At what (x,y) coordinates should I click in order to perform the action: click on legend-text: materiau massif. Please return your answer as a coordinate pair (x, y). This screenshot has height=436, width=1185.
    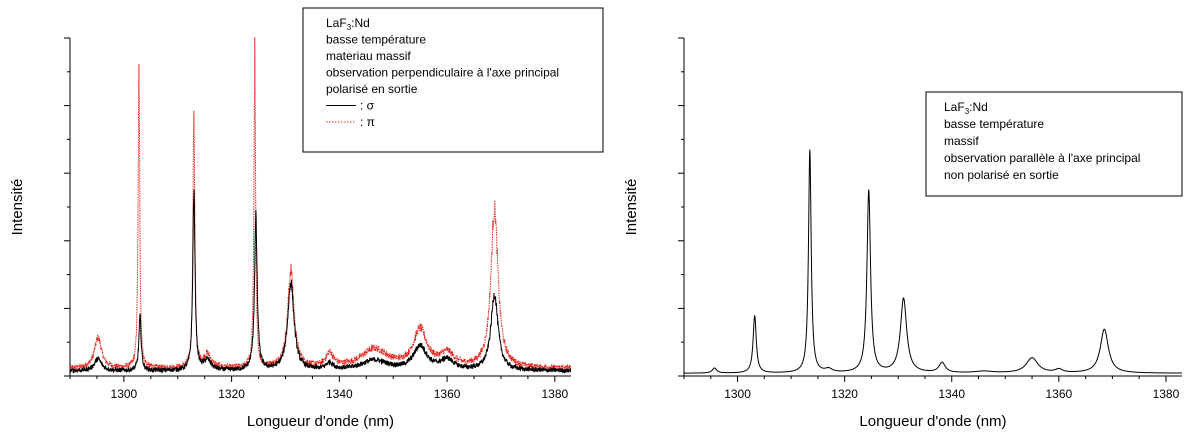
    Looking at the image, I should click on (368, 56).